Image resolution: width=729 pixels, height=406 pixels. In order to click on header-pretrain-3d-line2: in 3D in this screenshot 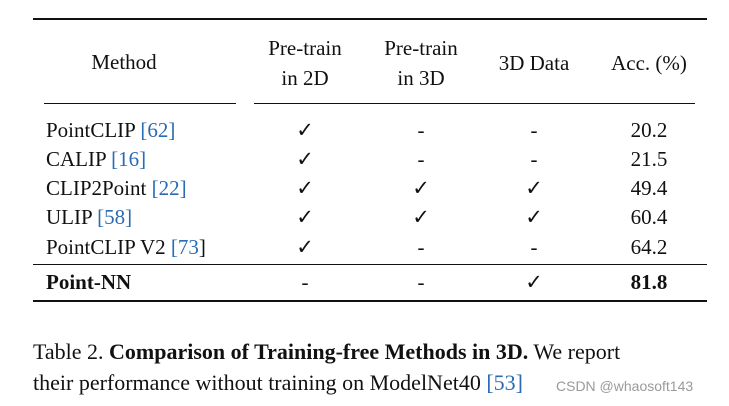, I will do `click(421, 78)`.